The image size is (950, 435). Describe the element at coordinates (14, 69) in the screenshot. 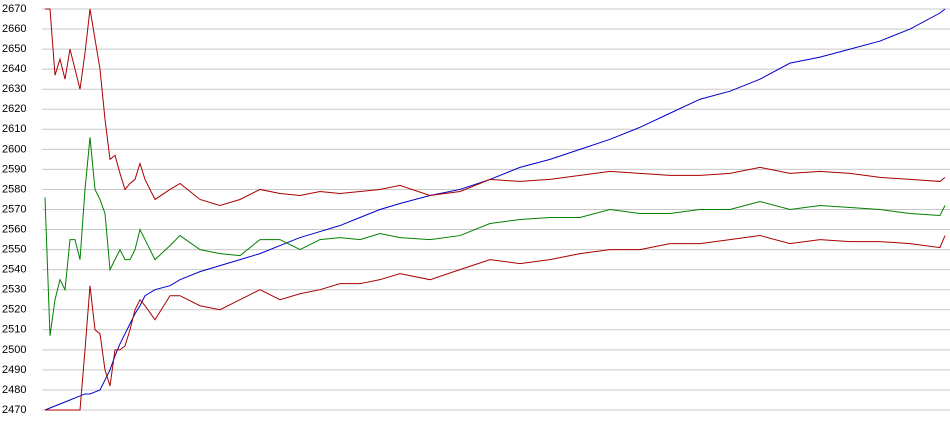

I see `y-tick-label: 2640` at that location.